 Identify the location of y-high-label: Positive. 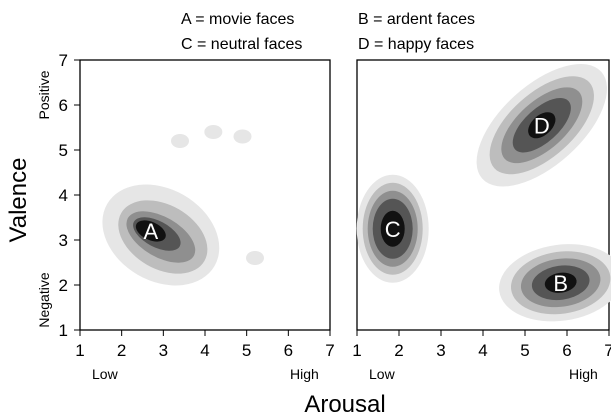
(44, 94).